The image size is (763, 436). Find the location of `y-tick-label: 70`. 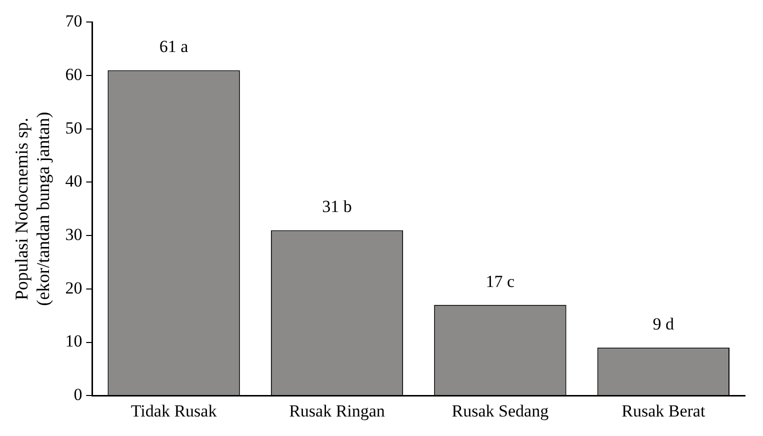

y-tick-label: 70 is located at coordinates (73, 21).